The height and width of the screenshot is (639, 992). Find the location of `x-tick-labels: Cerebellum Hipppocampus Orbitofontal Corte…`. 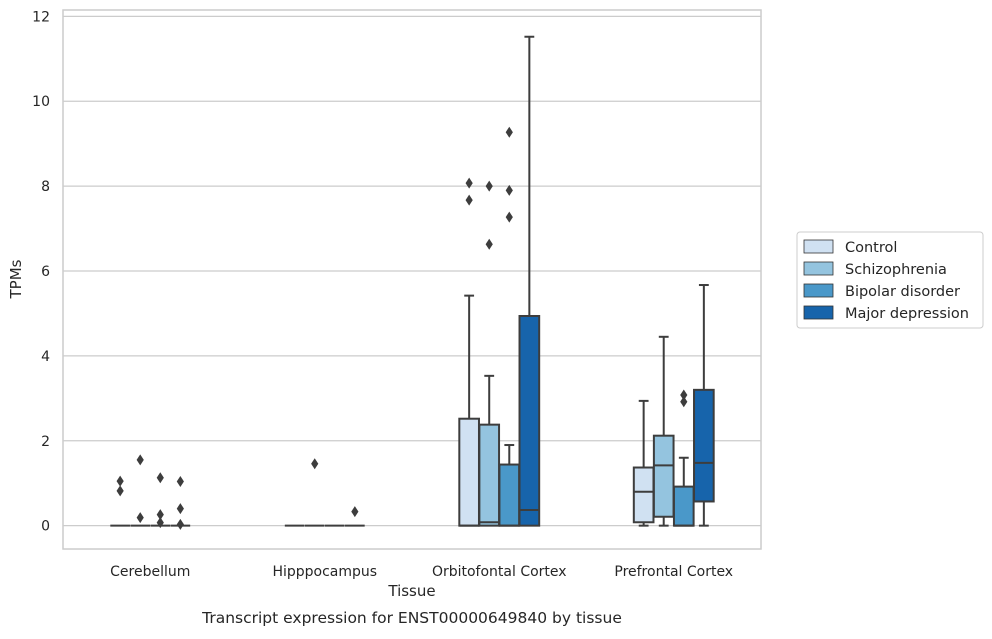

x-tick-labels: Cerebellum Hipppocampus Orbitofontal Corte… is located at coordinates (421, 572).